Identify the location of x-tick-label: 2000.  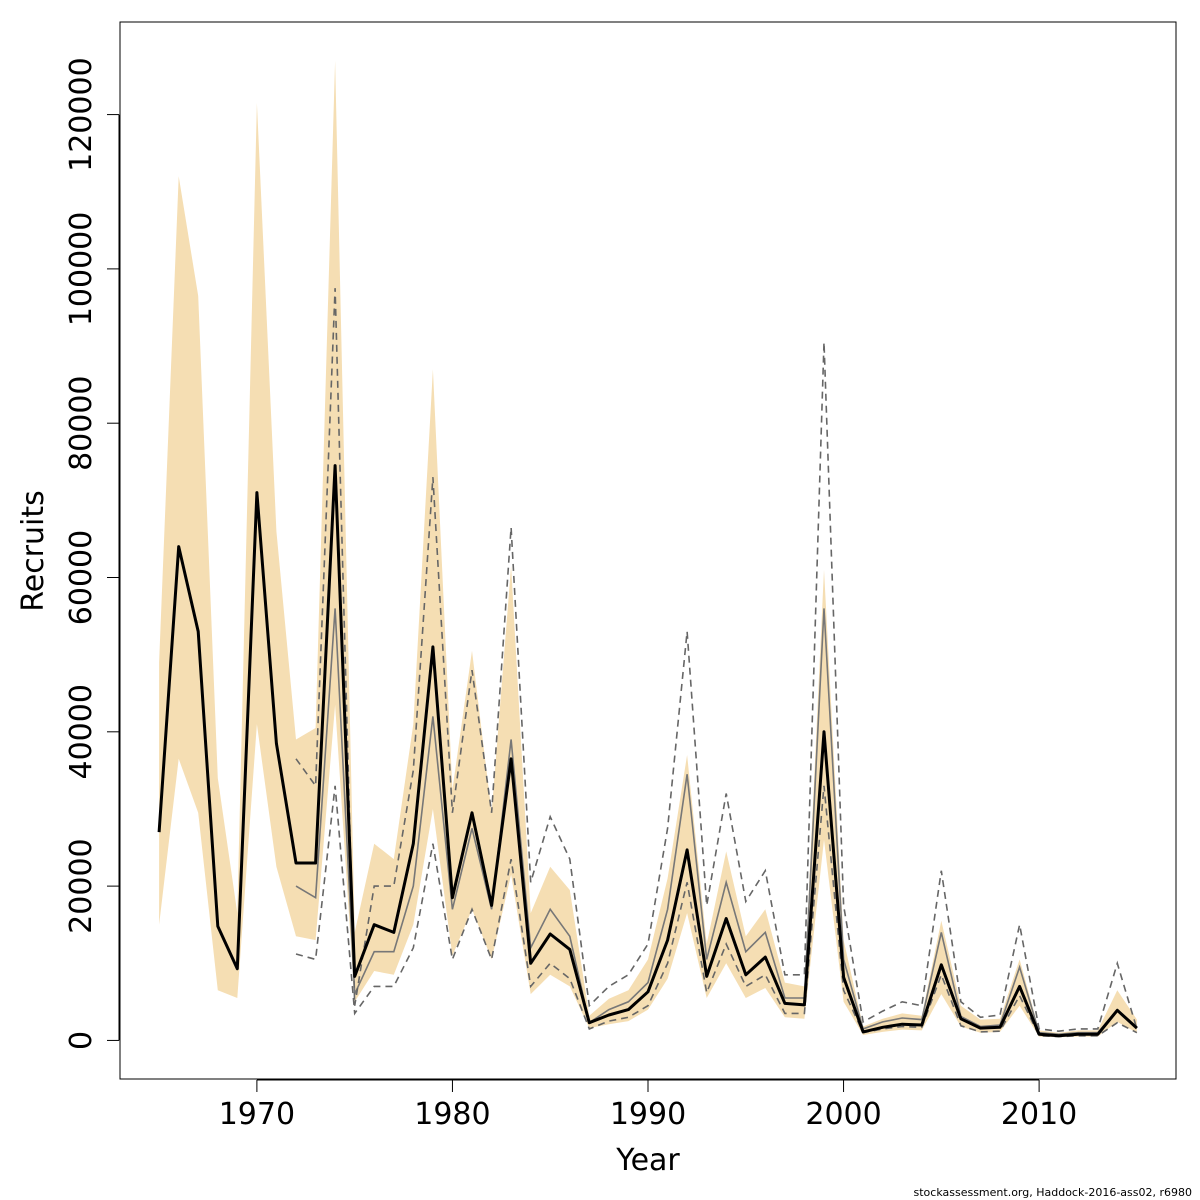
(843, 1114).